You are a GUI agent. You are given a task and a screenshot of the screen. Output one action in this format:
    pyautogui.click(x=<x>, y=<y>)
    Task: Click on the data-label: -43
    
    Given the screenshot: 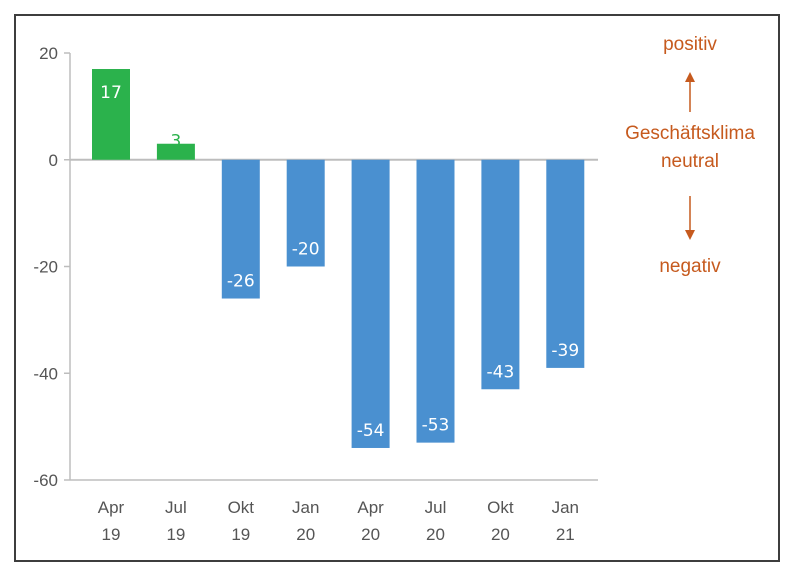 What is the action you would take?
    pyautogui.click(x=501, y=372)
    